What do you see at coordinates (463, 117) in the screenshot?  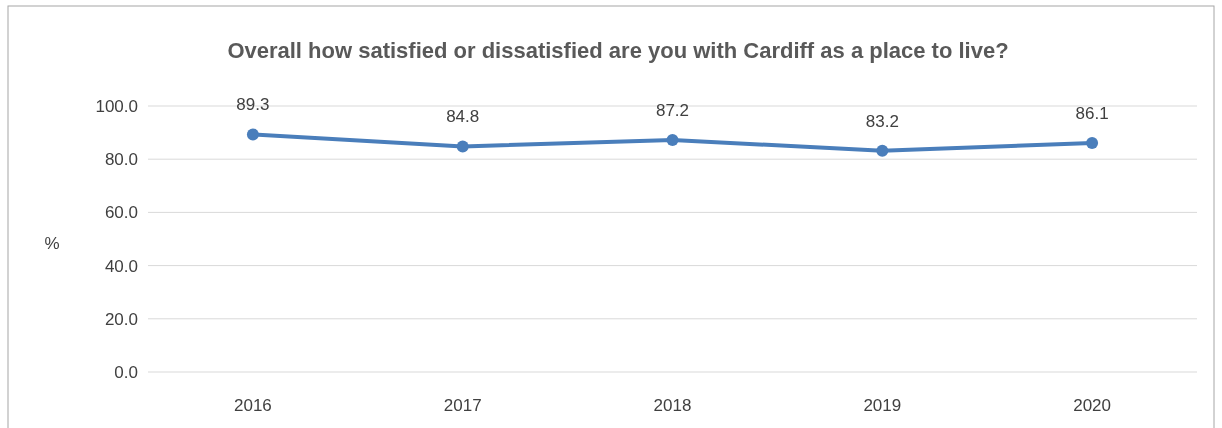 I see `data-label: 84.8` at bounding box center [463, 117].